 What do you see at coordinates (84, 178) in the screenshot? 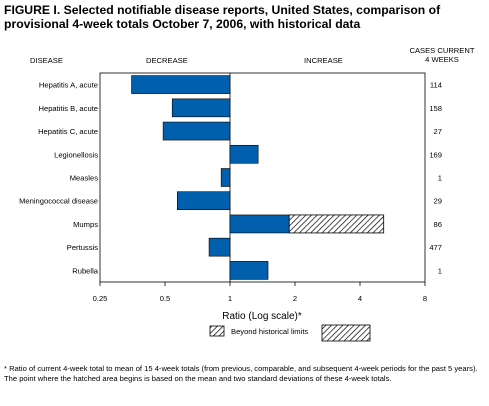
I see `category-label: Measles` at bounding box center [84, 178].